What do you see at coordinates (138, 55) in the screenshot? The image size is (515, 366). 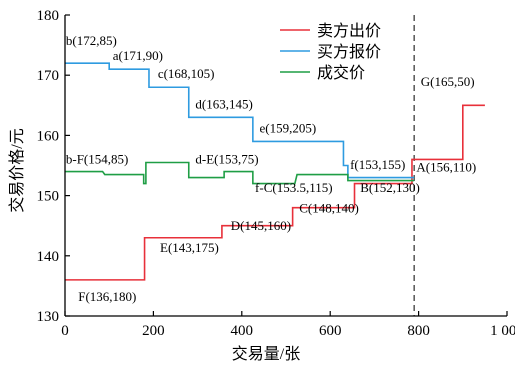 I see `annotation-label: a(171,90)` at bounding box center [138, 55].